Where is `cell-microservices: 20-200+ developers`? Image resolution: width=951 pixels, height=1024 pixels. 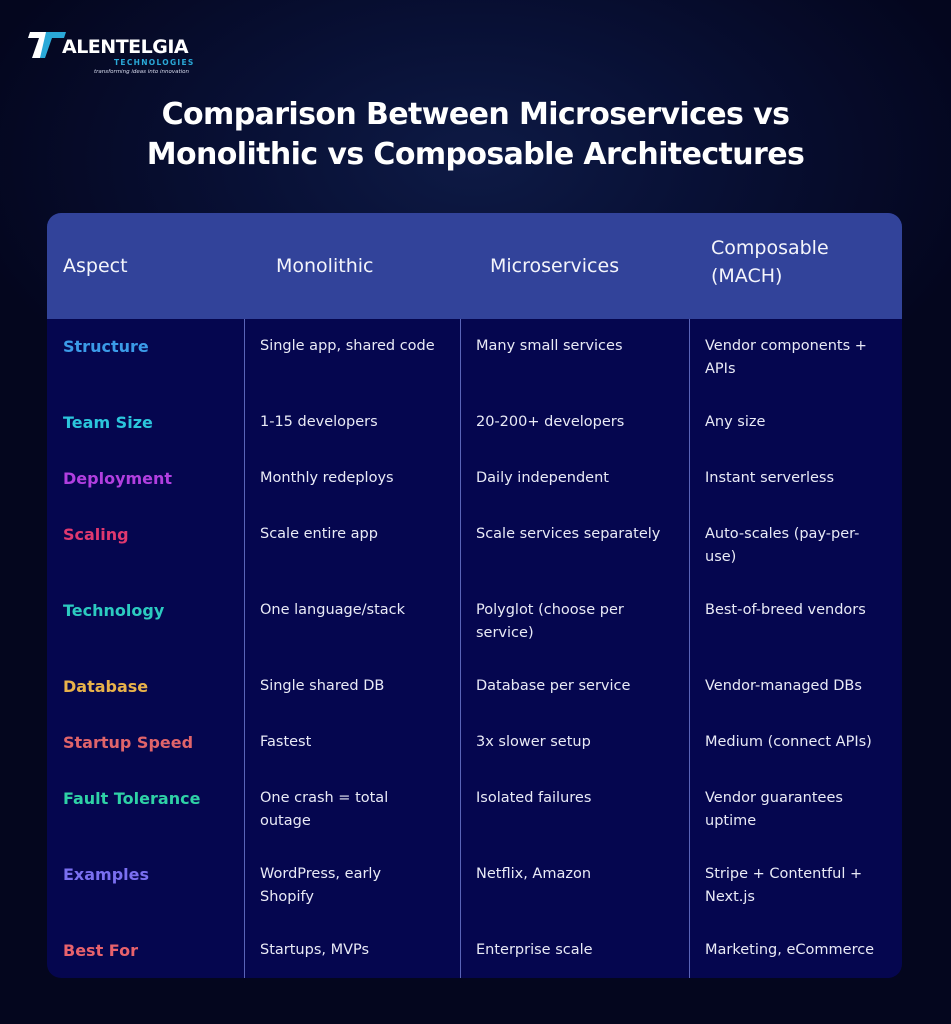
cell-microservices: 20-200+ developers is located at coordinates (550, 422).